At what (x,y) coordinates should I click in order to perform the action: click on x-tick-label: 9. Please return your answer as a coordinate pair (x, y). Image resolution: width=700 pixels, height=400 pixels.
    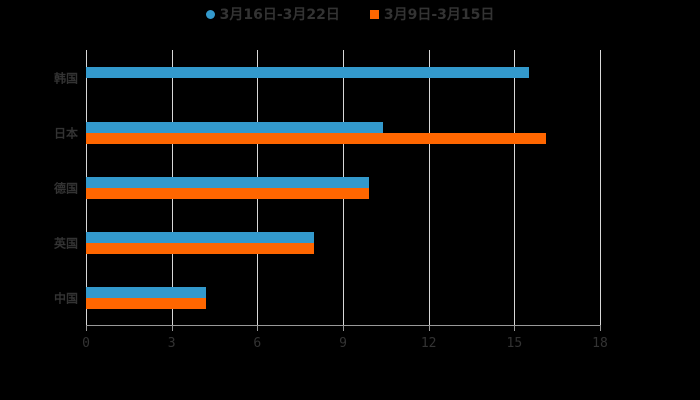
    Looking at the image, I should click on (343, 343).